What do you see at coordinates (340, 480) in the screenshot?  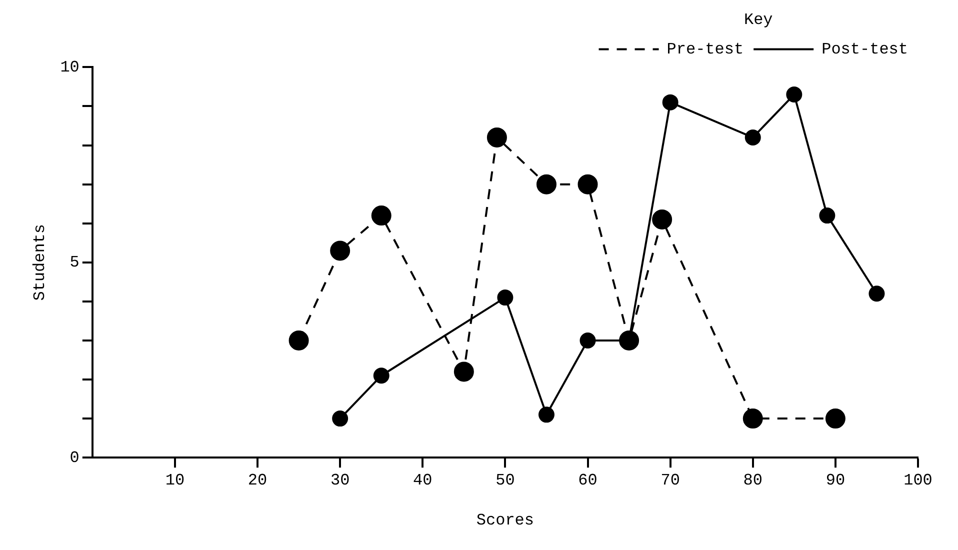 I see `x-tick-label: 30` at bounding box center [340, 480].